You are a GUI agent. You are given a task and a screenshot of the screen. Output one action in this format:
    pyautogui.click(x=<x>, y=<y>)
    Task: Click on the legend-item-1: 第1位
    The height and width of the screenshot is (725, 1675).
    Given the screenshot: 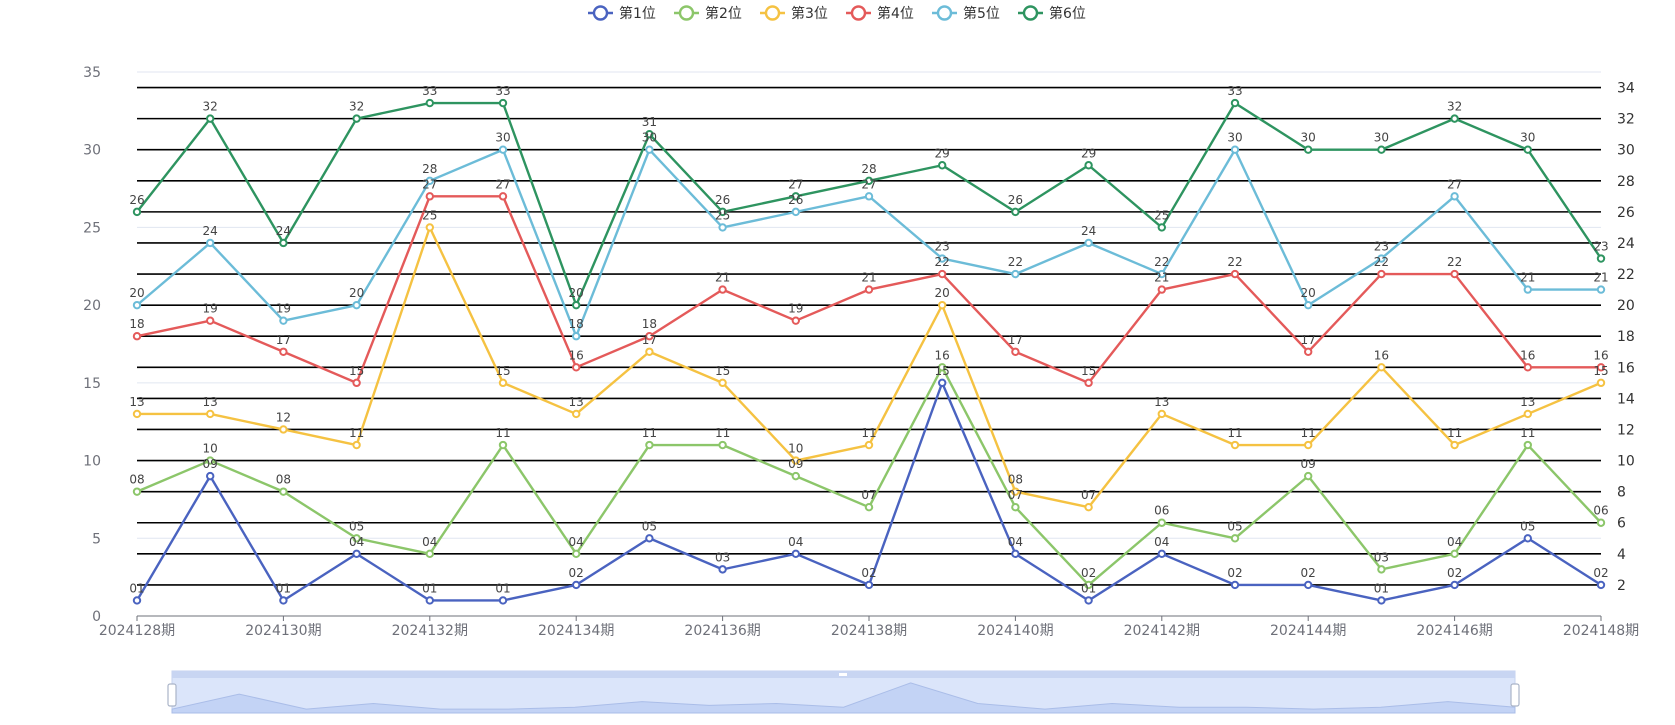 What is the action you would take?
    pyautogui.click(x=622, y=13)
    